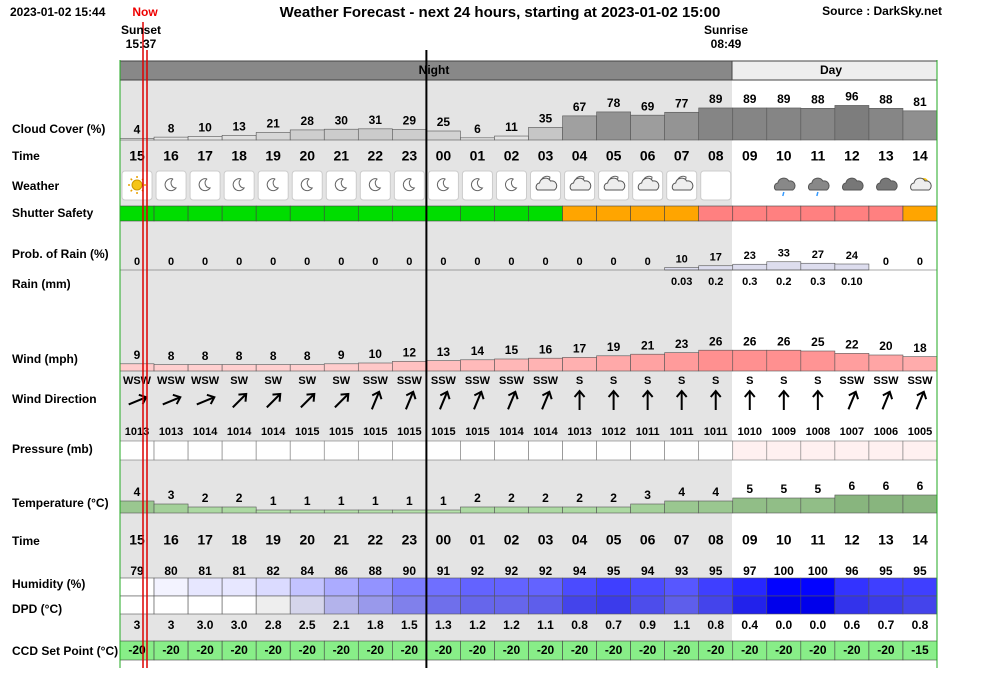 The image size is (1000, 680). I want to click on temp-value: 6, so click(852, 486).